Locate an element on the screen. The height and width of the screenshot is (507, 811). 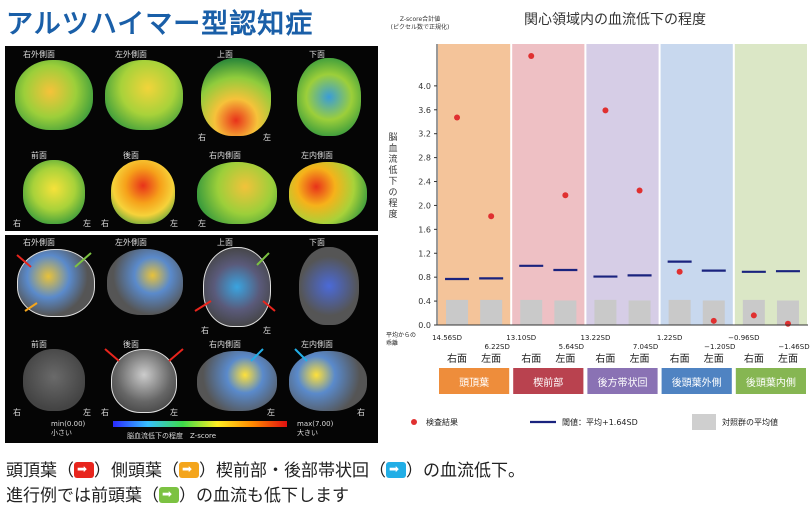
colorbar-max: max(7.00) 大きい is located at coordinates (315, 428).